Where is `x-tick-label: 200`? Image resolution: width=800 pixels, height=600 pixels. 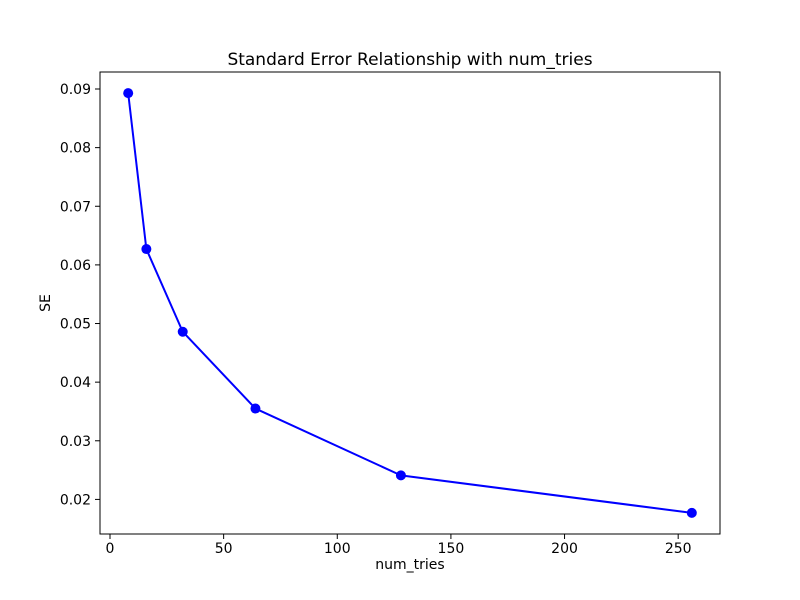
x-tick-label: 200 is located at coordinates (564, 549).